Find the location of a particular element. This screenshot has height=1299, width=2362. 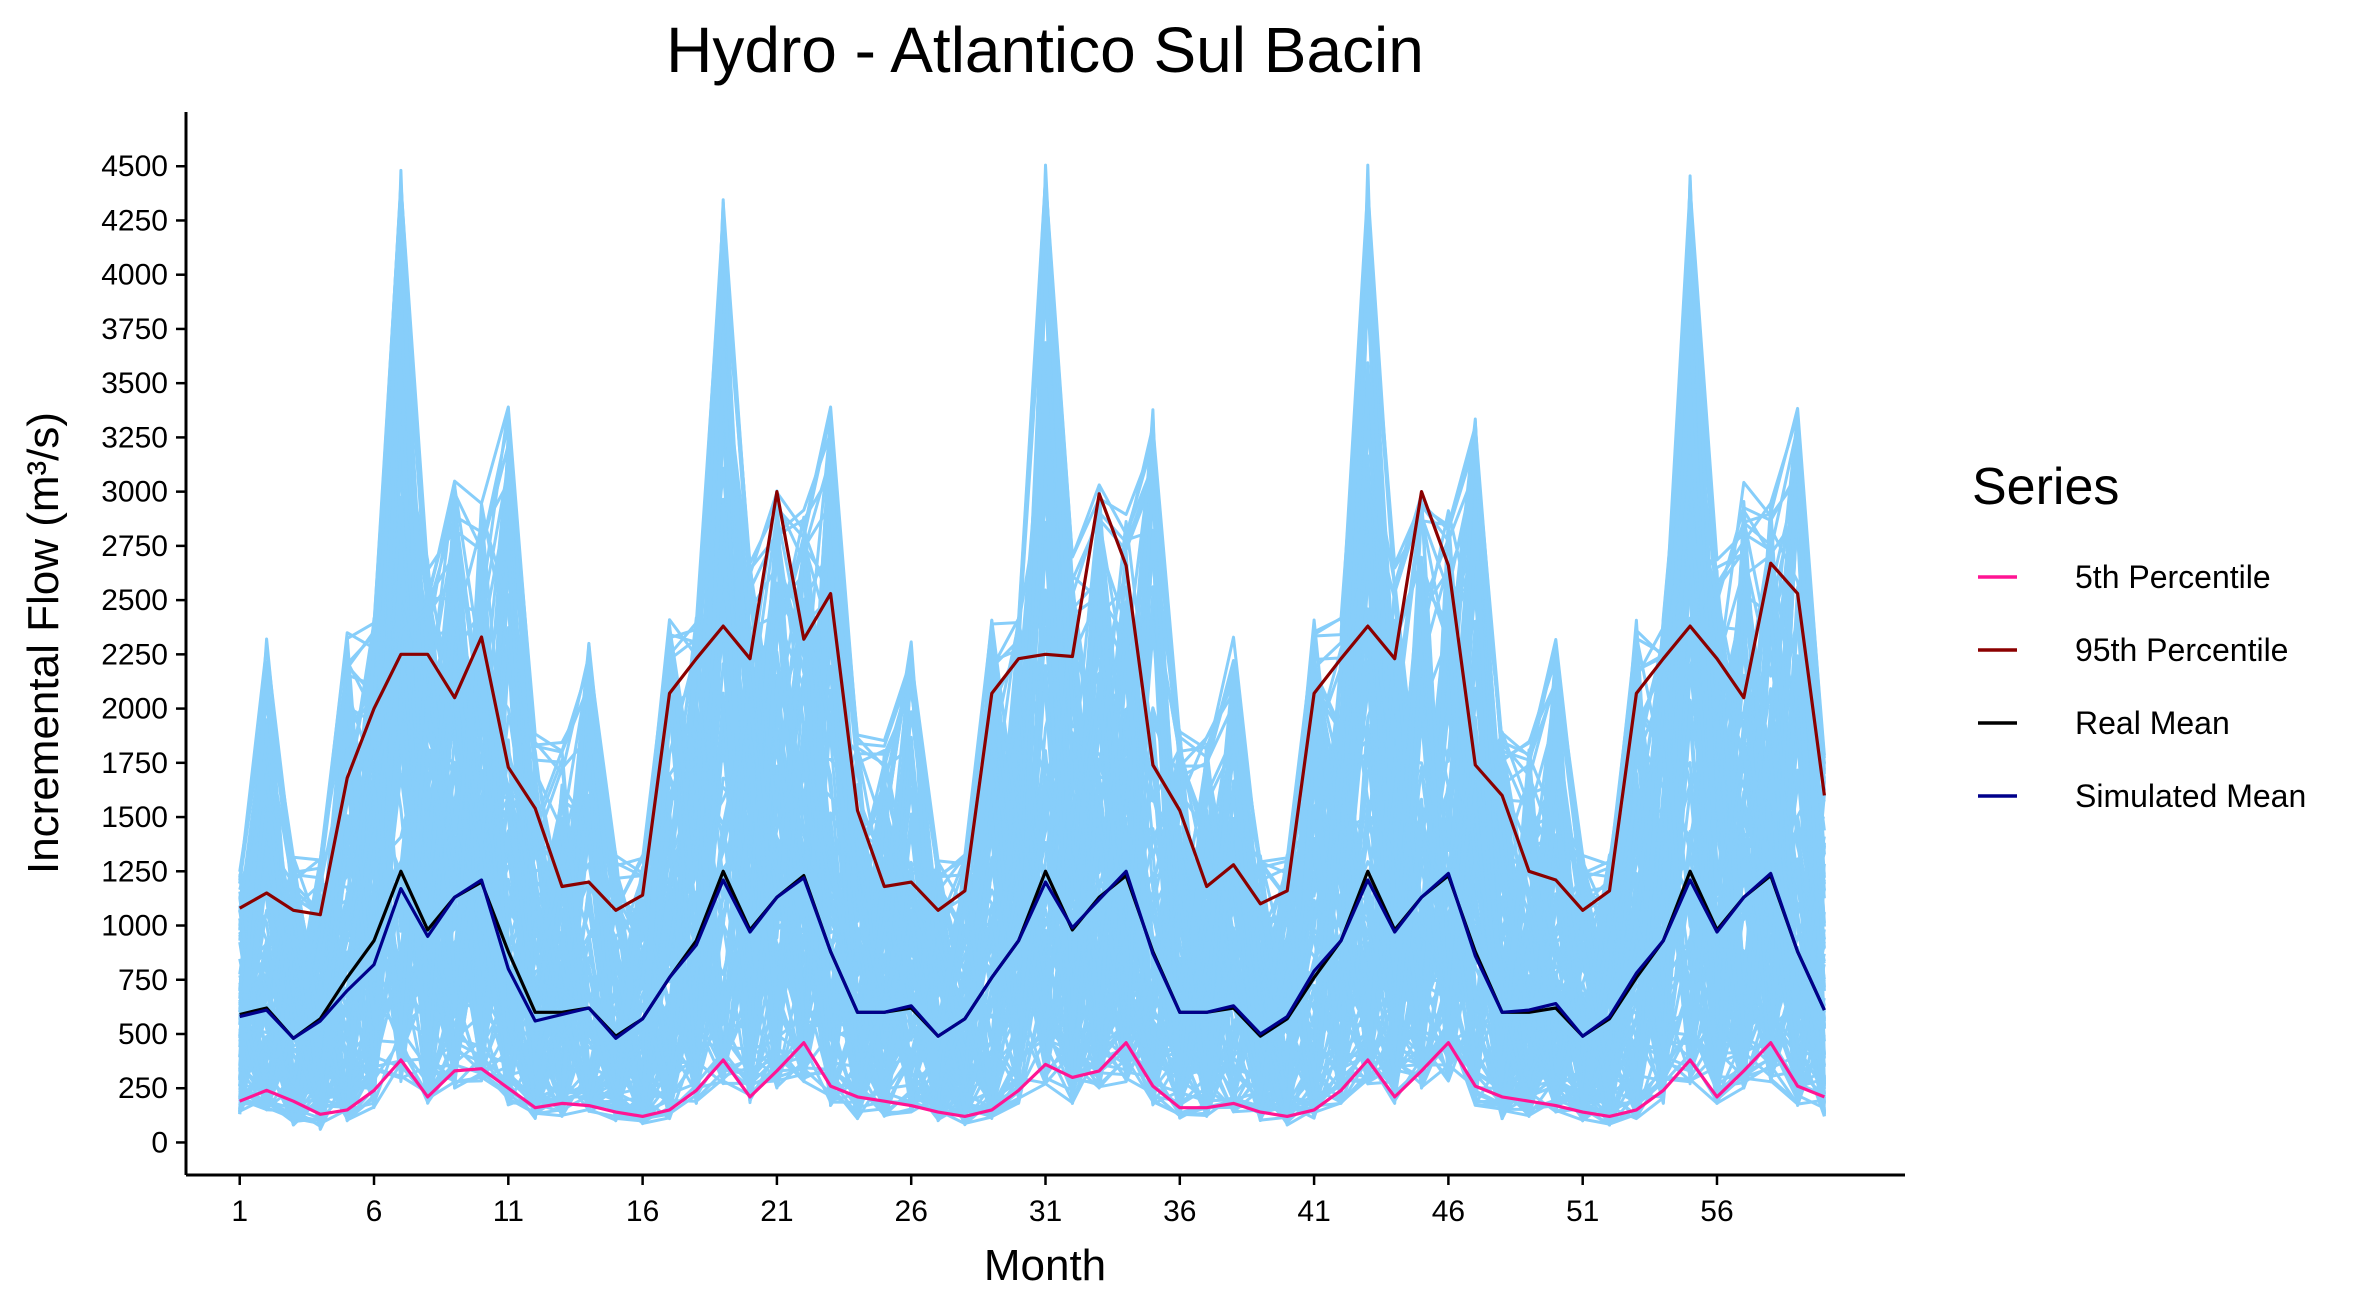

x-tick-label: 56 is located at coordinates (1716, 1211).